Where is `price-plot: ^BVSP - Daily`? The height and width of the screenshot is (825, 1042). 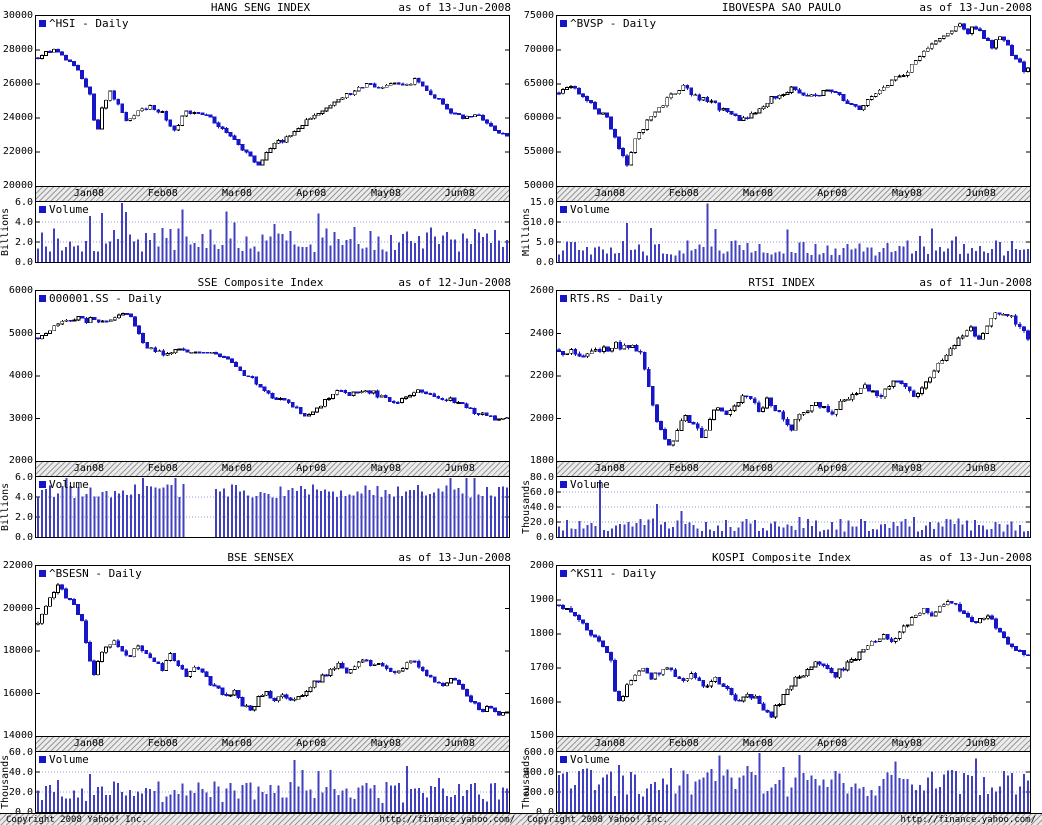
price-plot: ^BVSP - Daily is located at coordinates (793, 101).